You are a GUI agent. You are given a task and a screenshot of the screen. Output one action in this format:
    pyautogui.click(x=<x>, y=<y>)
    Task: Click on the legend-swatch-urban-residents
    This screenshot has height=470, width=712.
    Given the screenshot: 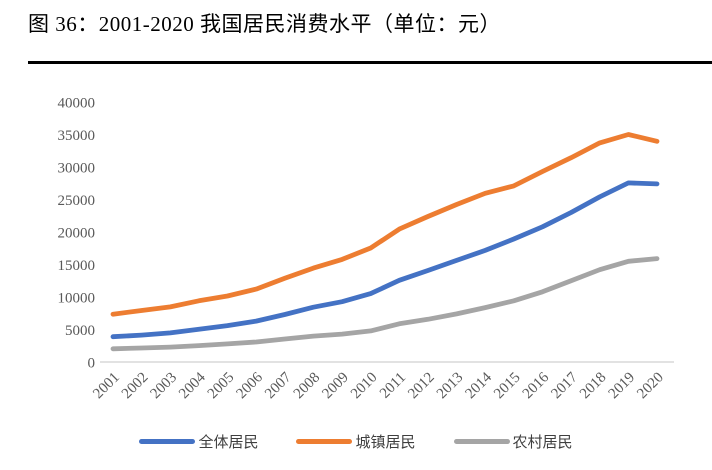 What is the action you would take?
    pyautogui.click(x=324, y=441)
    